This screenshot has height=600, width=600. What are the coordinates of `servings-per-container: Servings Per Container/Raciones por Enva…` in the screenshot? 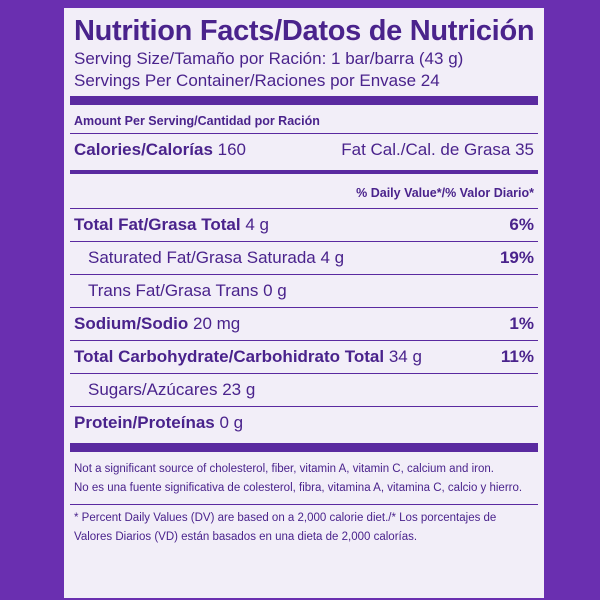 It's located at (257, 80).